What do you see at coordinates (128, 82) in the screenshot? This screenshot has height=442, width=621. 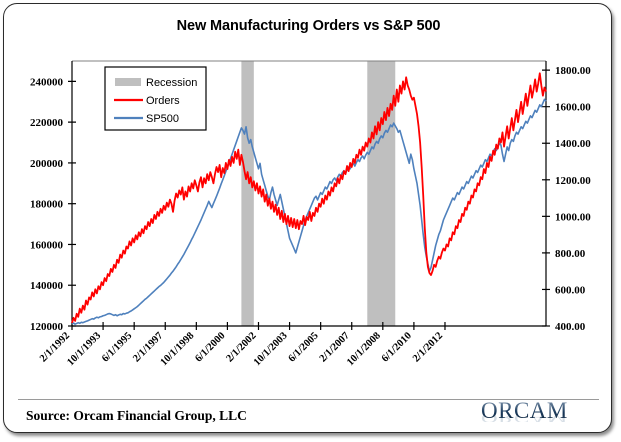 I see `legend-swatch-recession` at bounding box center [128, 82].